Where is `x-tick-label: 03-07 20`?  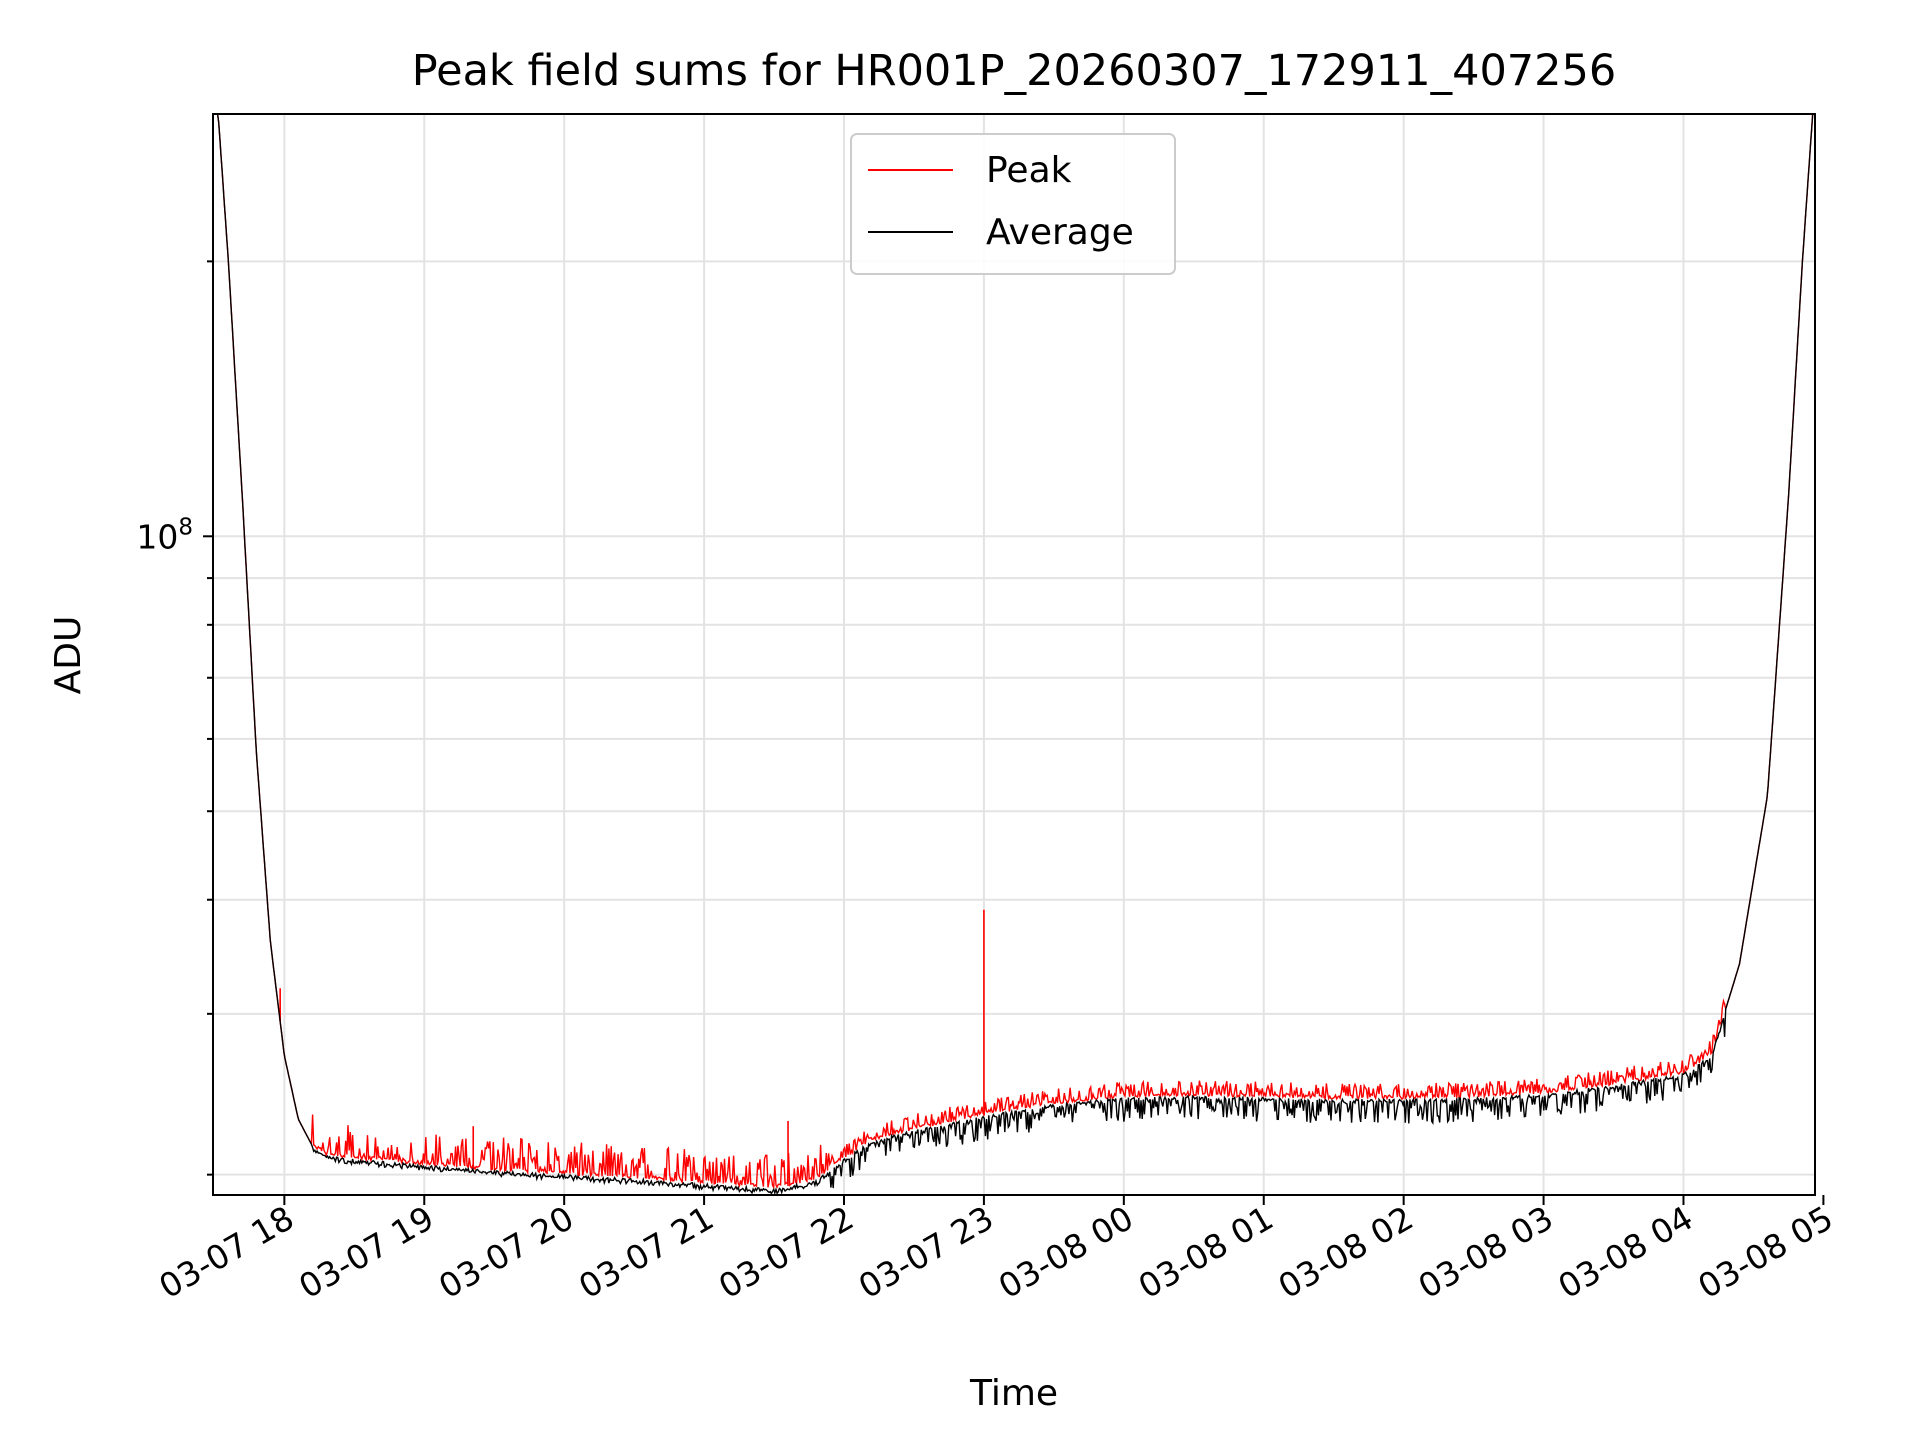
x-tick-label: 03-07 20 is located at coordinates (506, 1252).